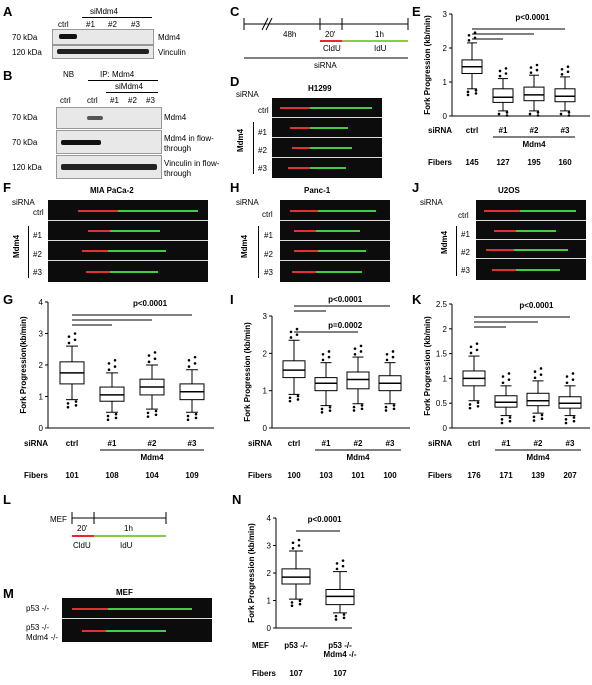 This screenshot has width=592, height=685. What do you see at coordinates (326, 384) in the screenshot?
I see `box-iqr` at bounding box center [326, 384].